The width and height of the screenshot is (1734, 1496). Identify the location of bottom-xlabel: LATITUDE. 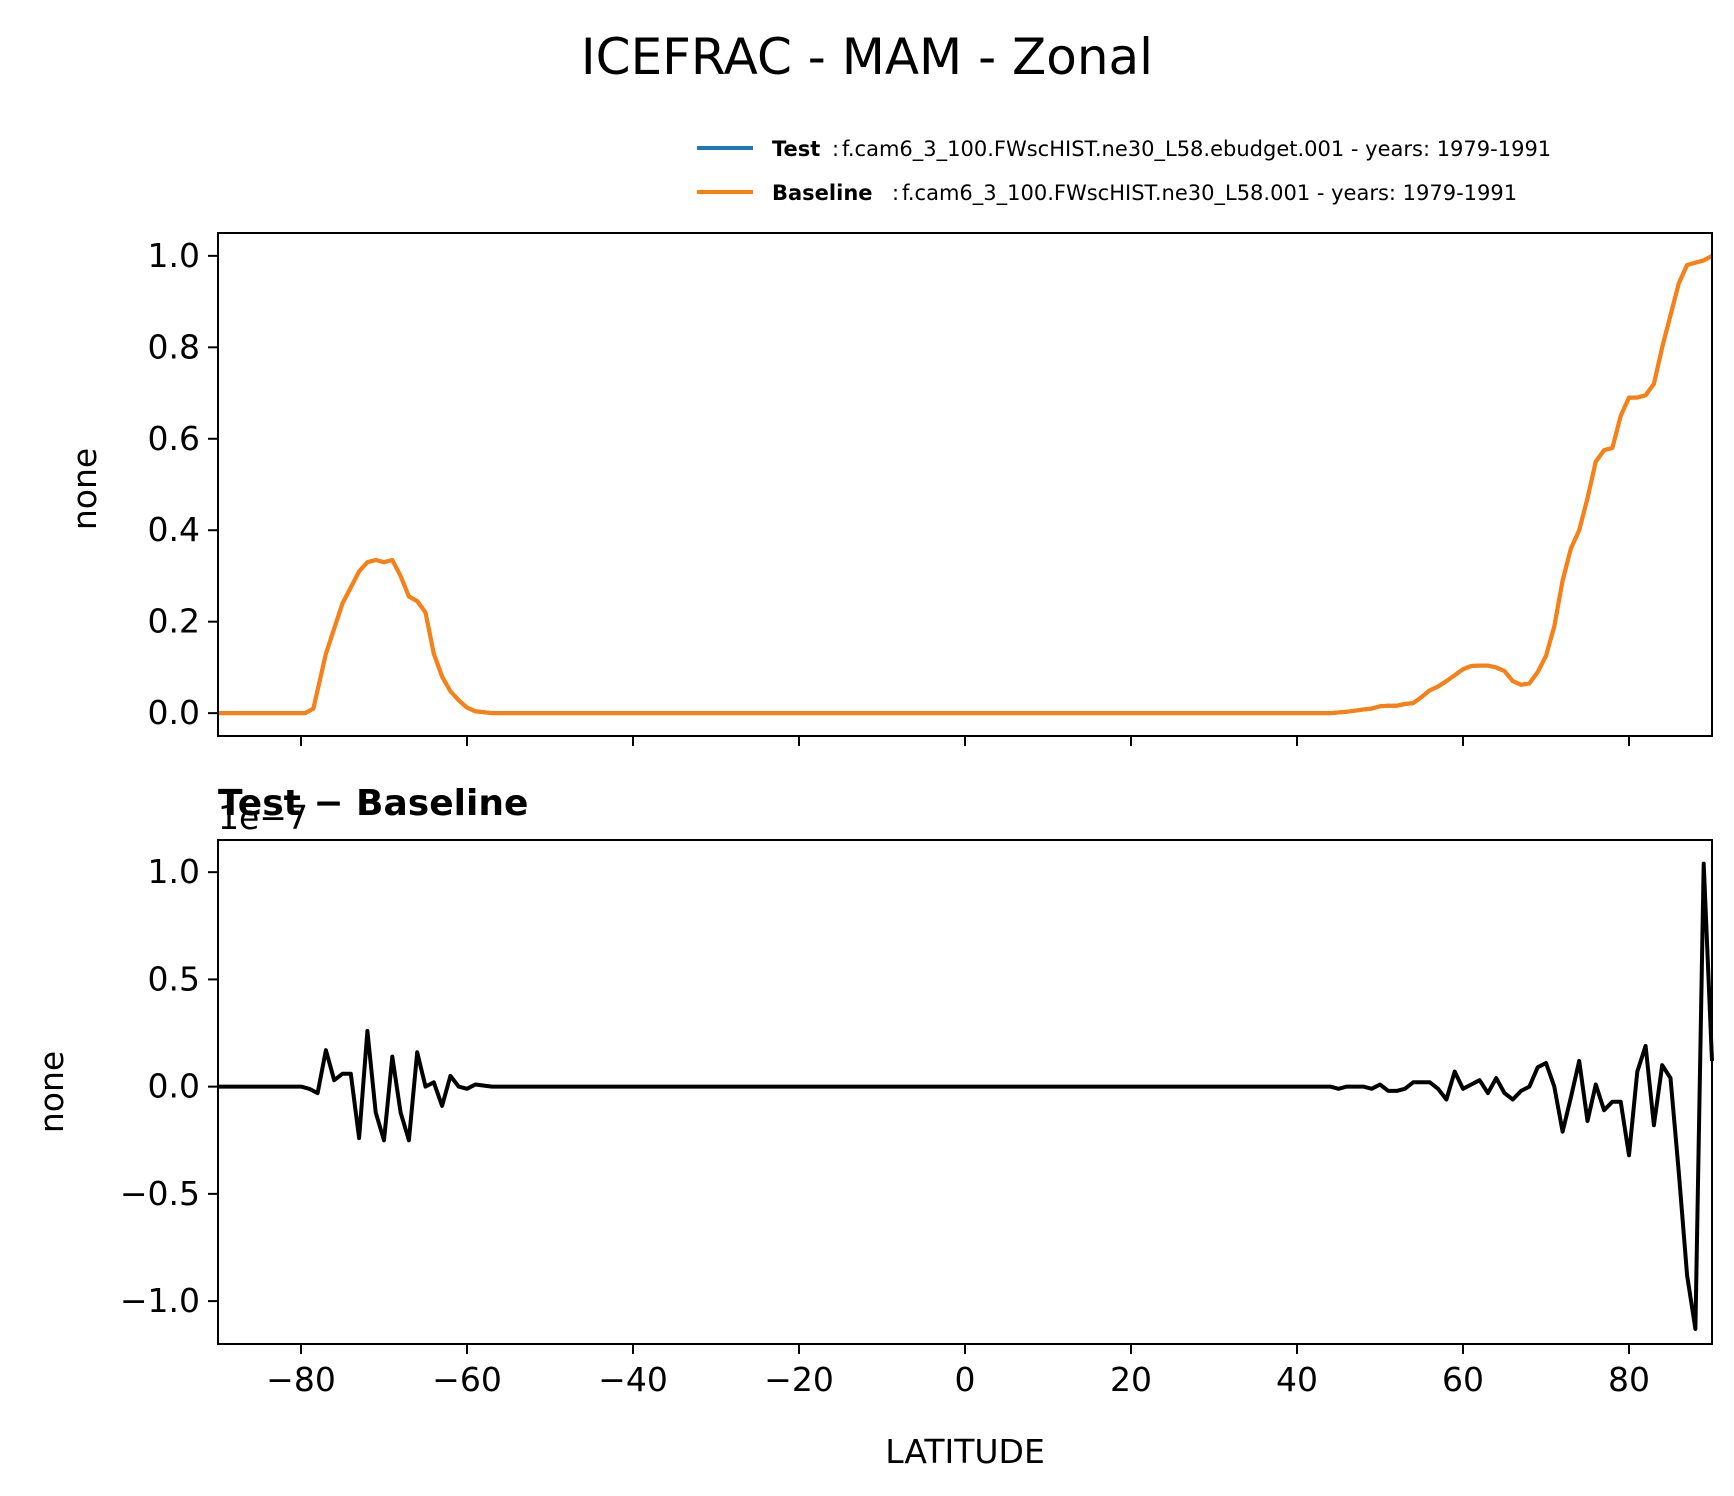
(965, 1451).